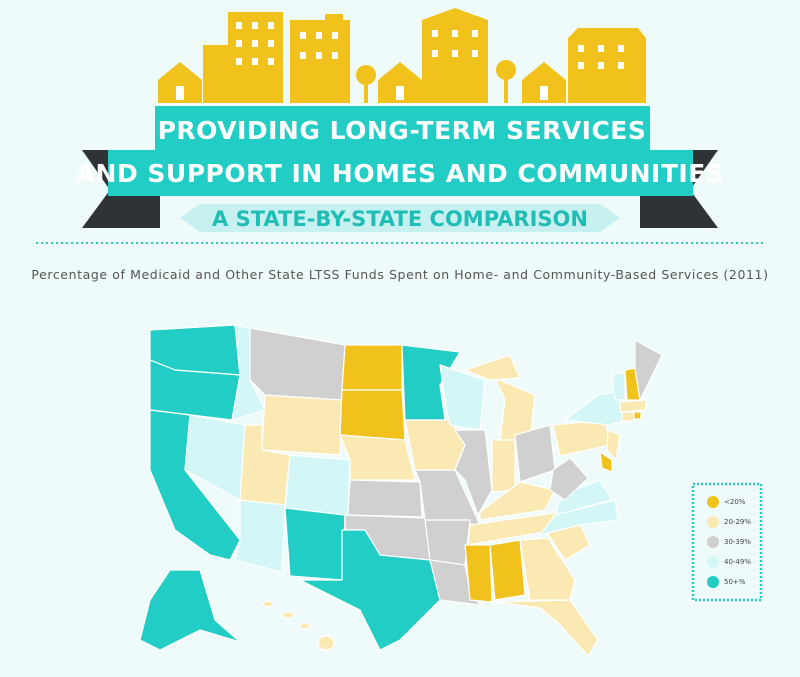 Image resolution: width=800 pixels, height=677 pixels. Describe the element at coordinates (737, 562) in the screenshot. I see `legend-label: 40-49%` at that location.